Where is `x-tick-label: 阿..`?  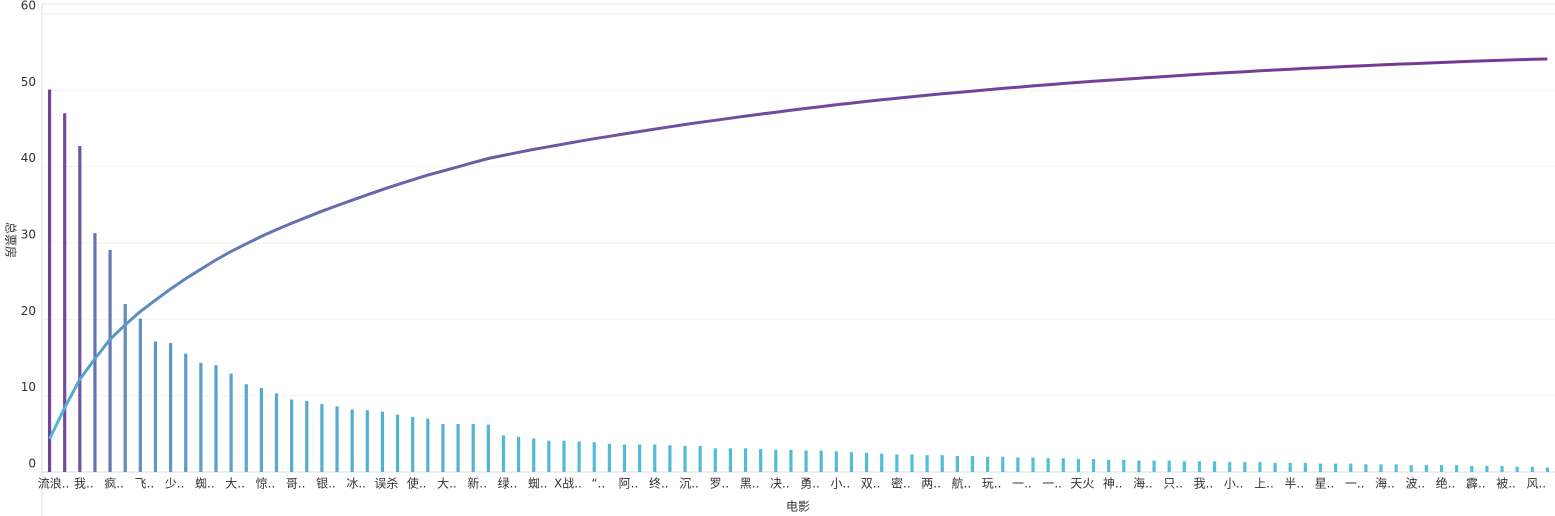 x-tick-label: 阿.. is located at coordinates (629, 484).